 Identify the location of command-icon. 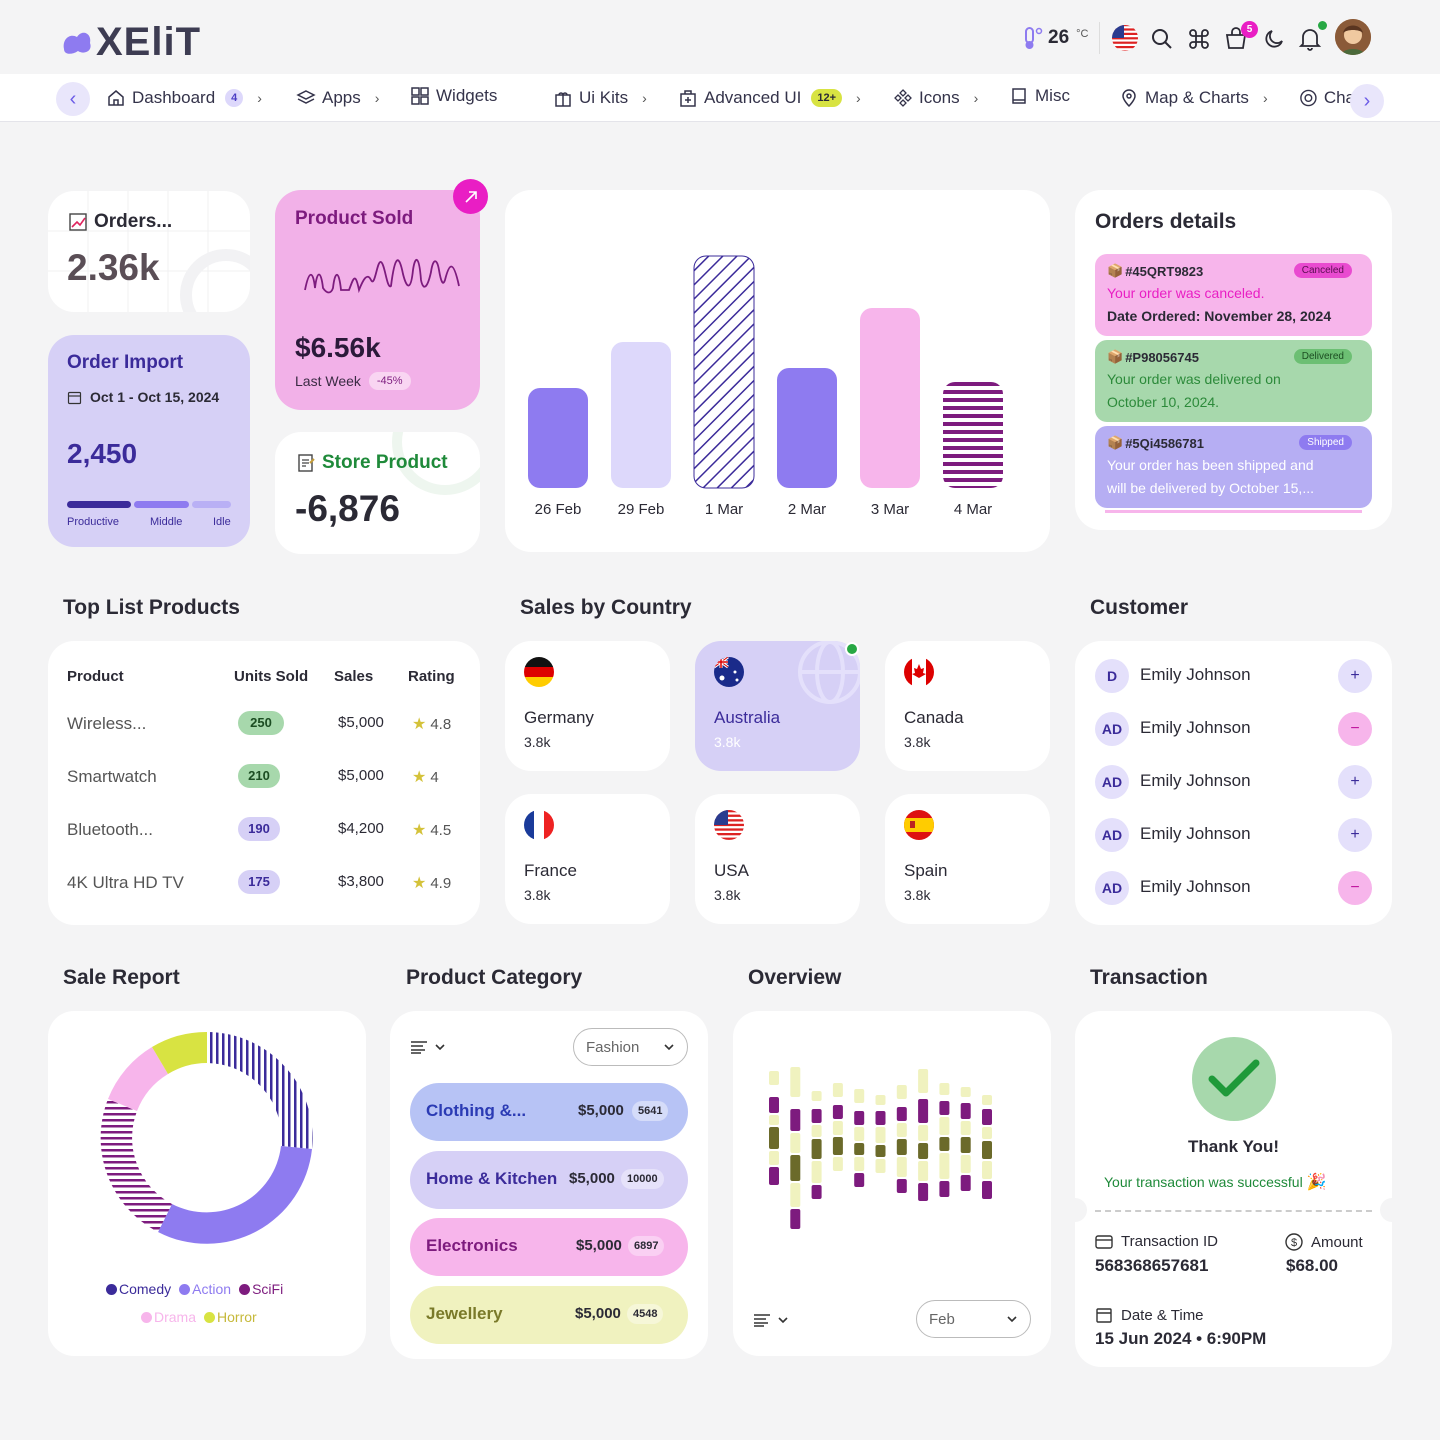
(1199, 39).